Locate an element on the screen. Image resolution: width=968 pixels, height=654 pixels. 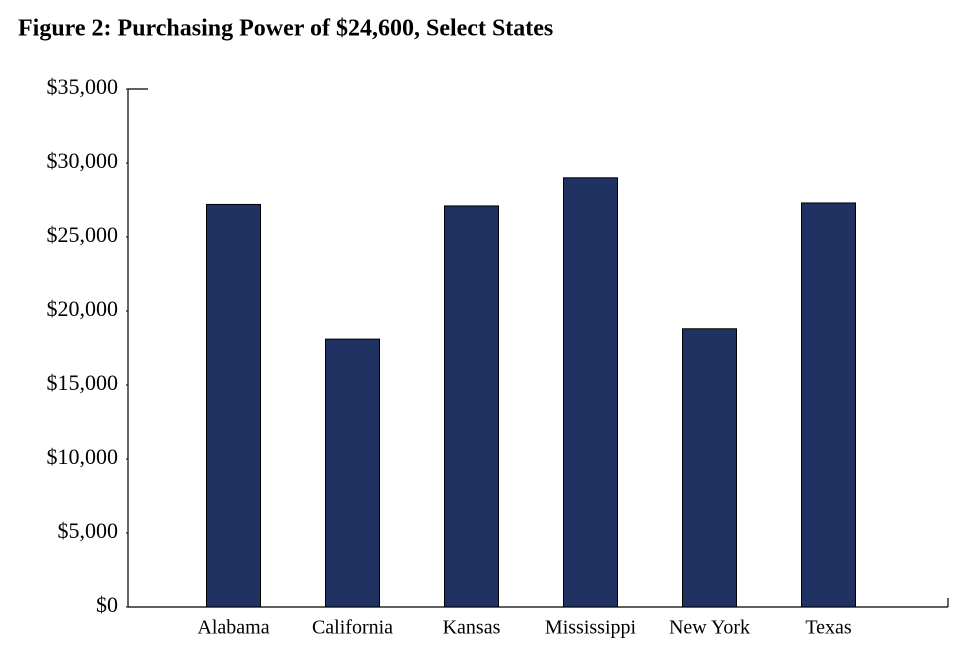
x-tick-label: California is located at coordinates (352, 628).